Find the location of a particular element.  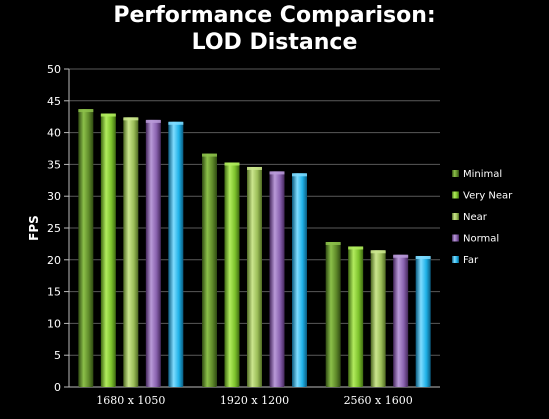

x-category-label: 1680 x 1050 is located at coordinates (130, 400).